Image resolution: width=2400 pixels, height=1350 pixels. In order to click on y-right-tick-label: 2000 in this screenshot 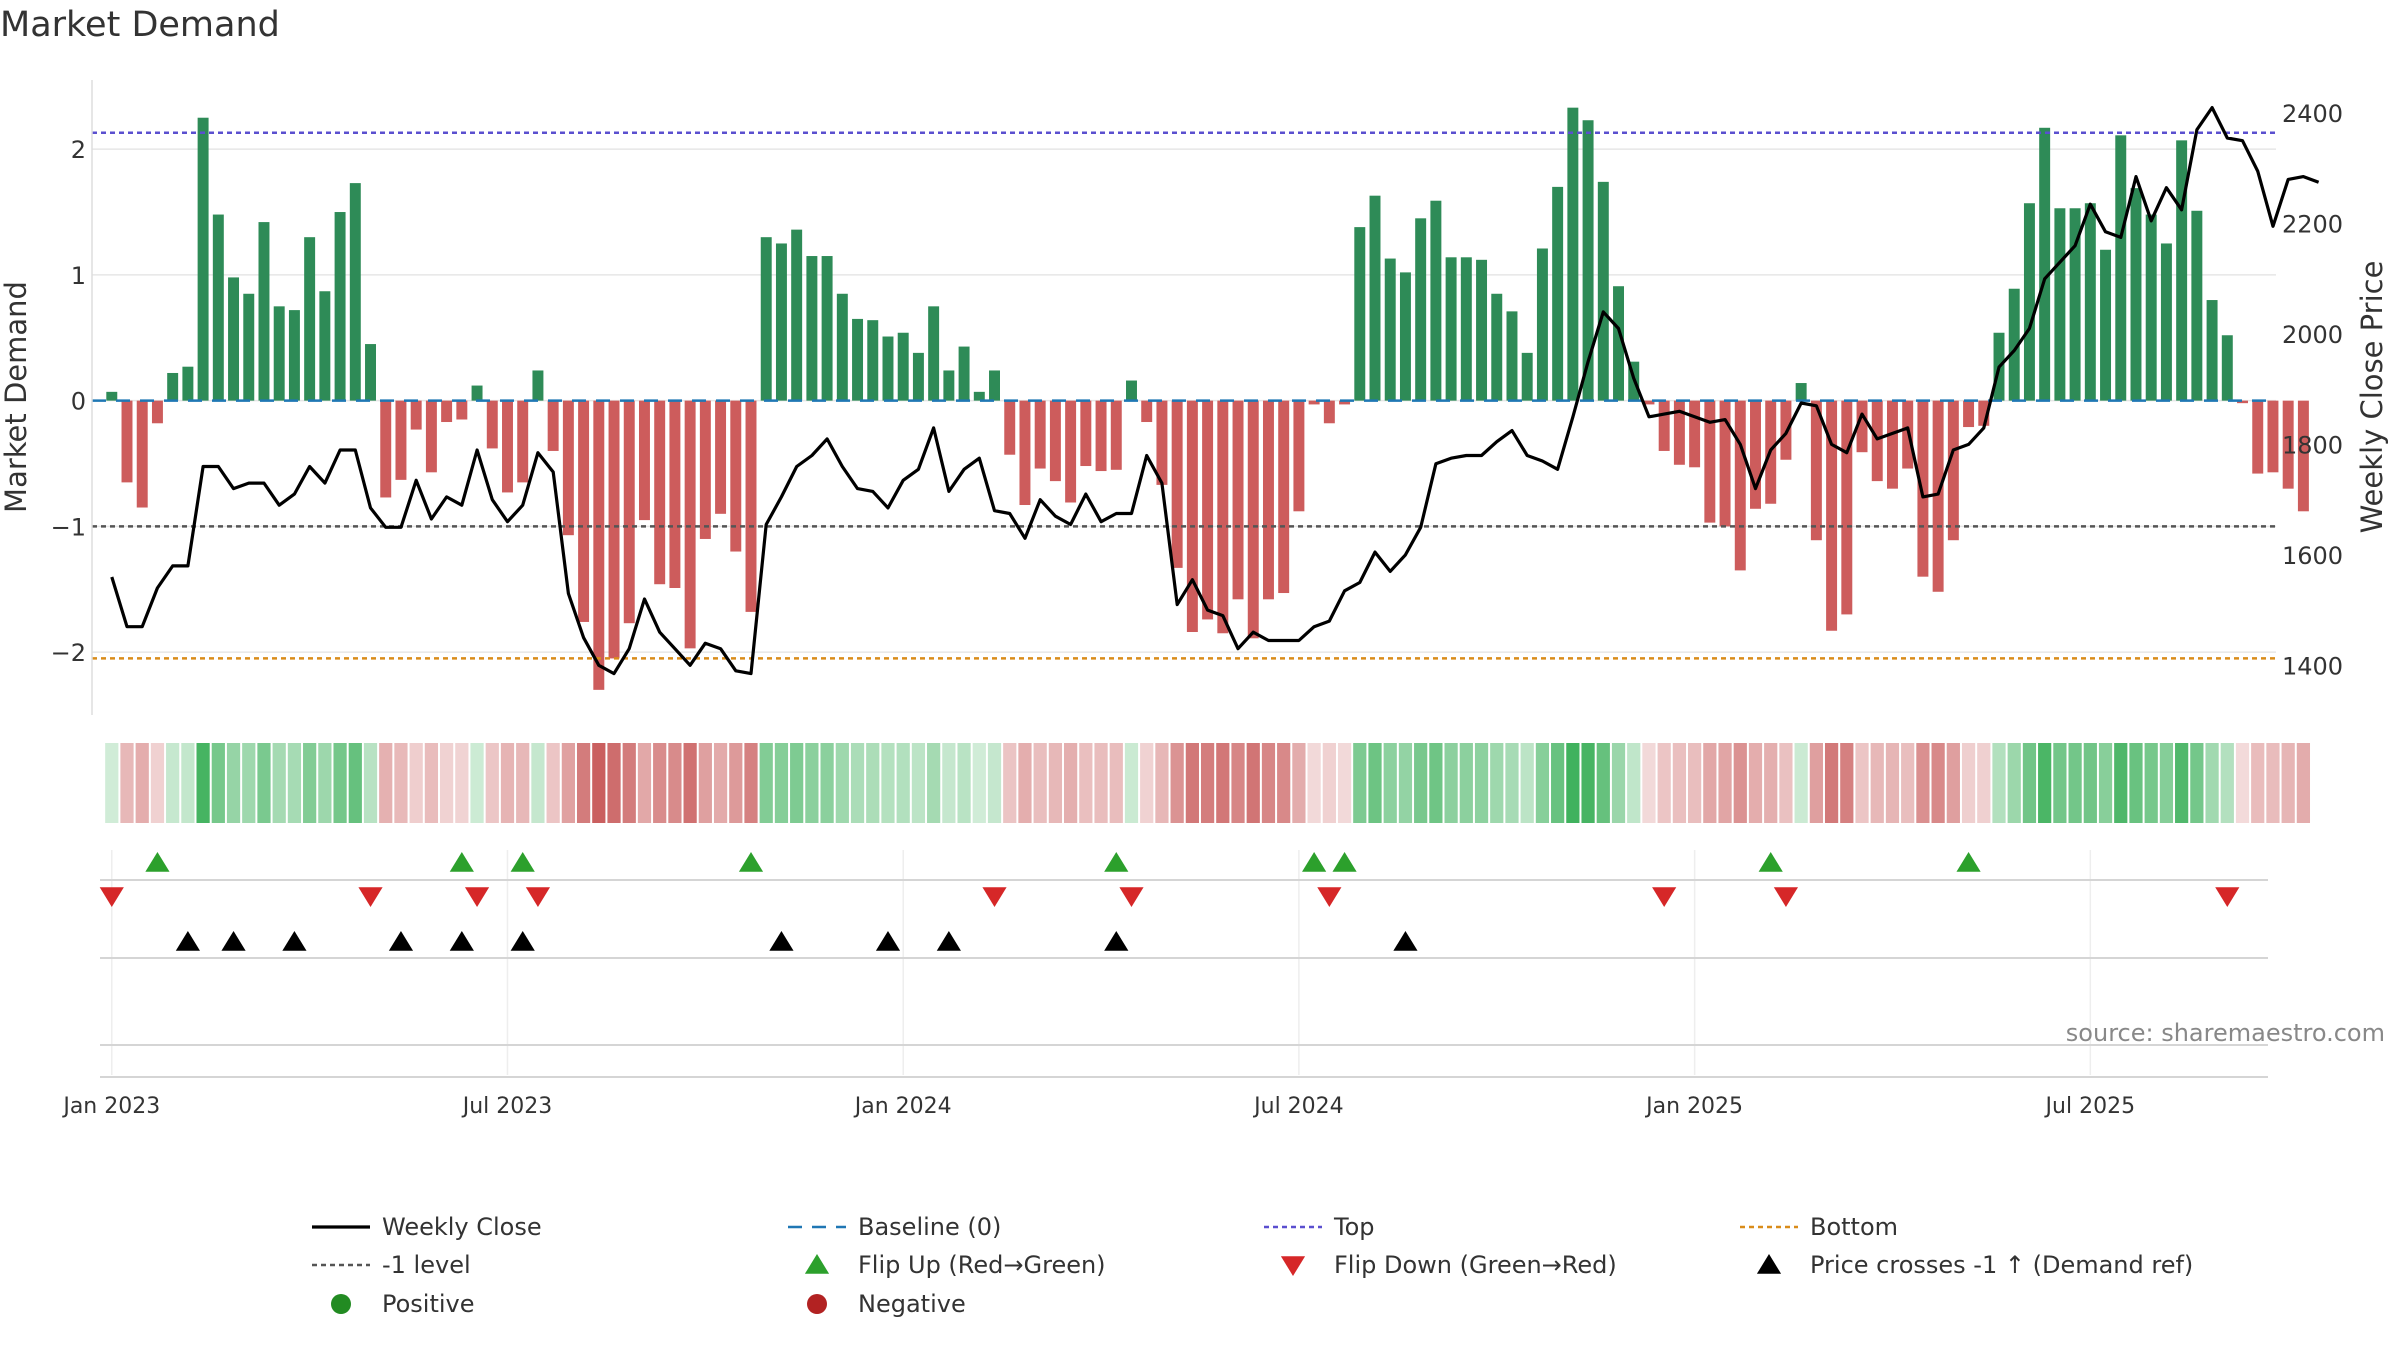, I will do `click(2312, 335)`.